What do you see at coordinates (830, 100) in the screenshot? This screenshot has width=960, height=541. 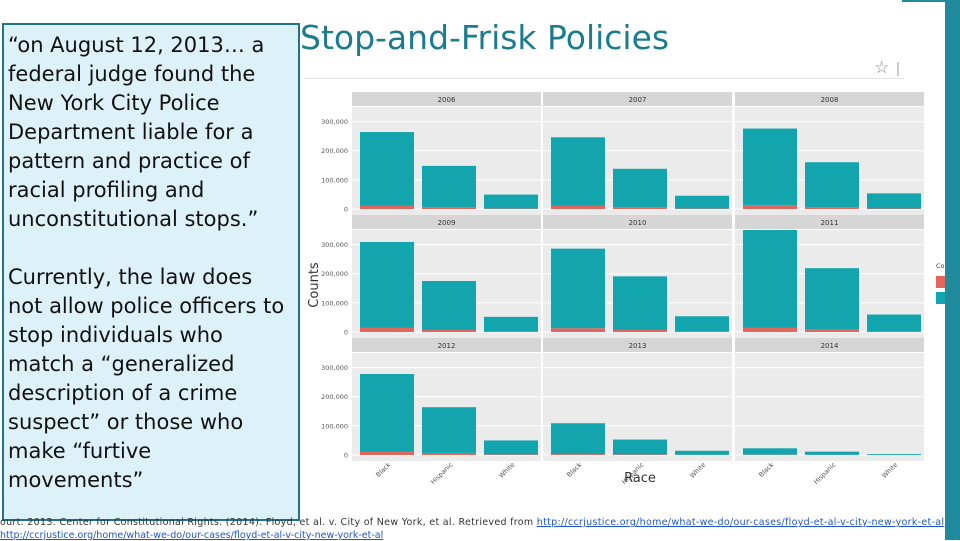 I see `facet-label-2008: 2008` at bounding box center [830, 100].